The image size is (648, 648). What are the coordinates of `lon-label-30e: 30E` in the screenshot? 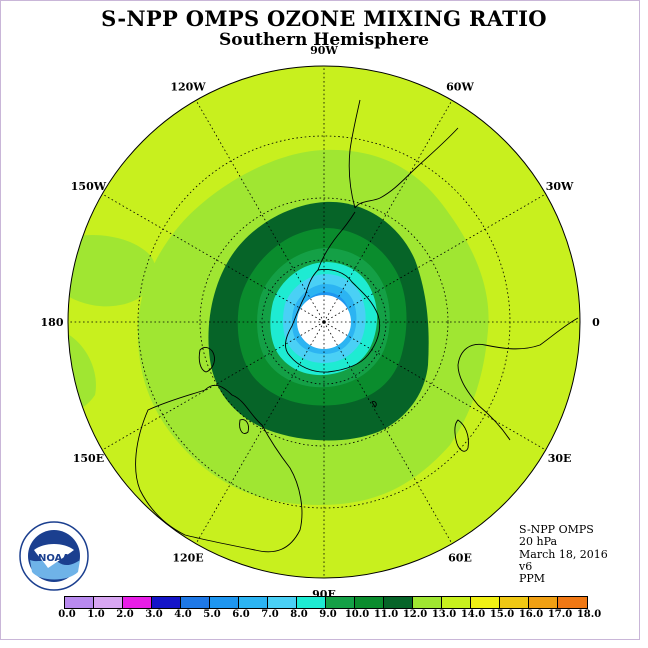 It's located at (560, 458).